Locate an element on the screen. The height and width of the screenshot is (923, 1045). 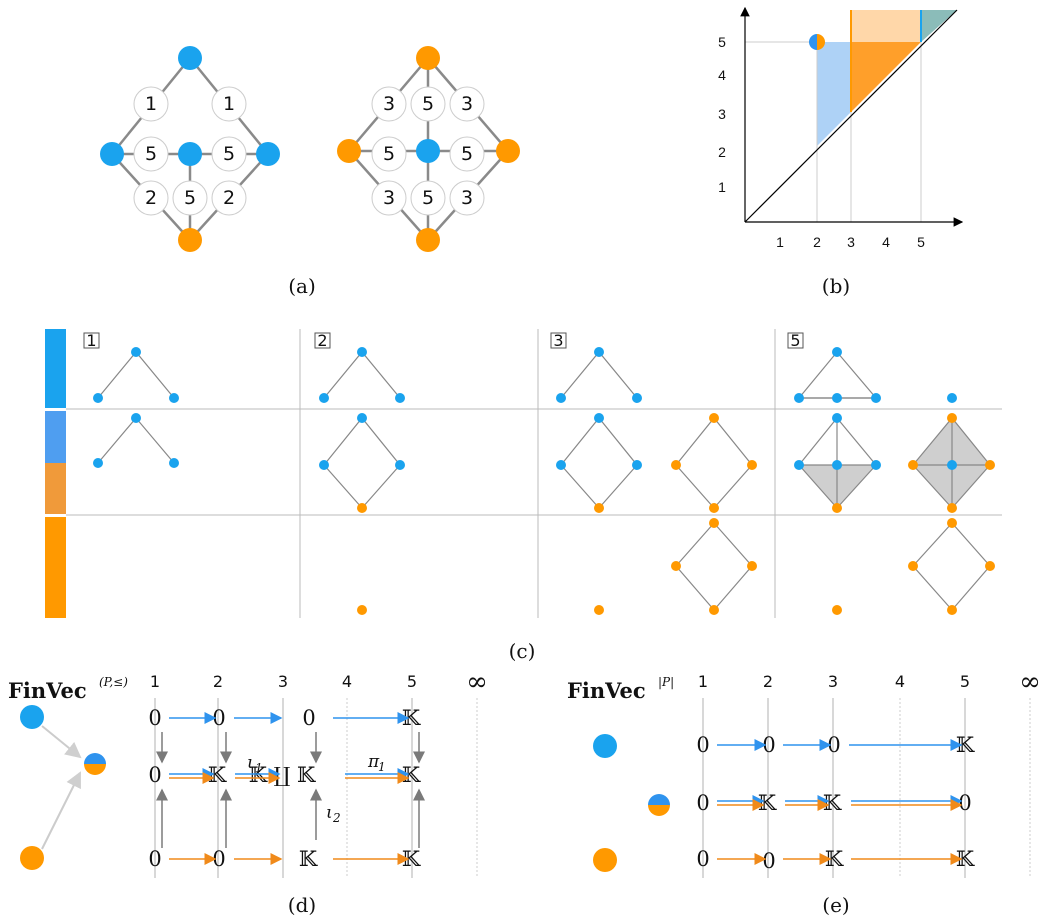
x-tick: 2 is located at coordinates (817, 242).